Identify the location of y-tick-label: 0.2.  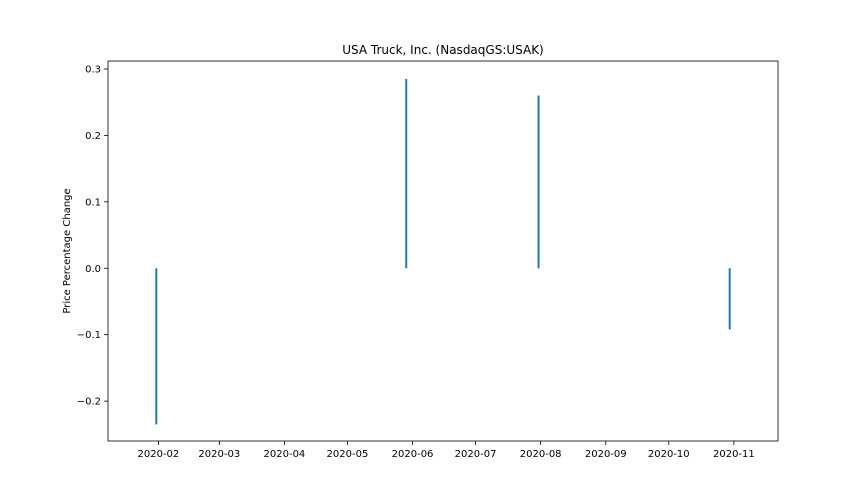
(93, 136).